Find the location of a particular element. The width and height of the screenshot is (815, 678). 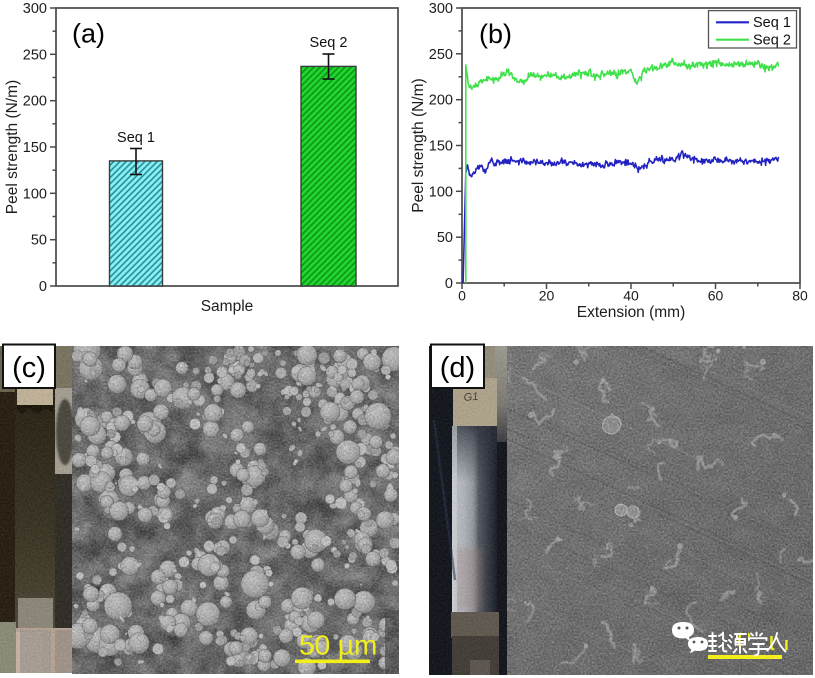

svg-text: (d) is located at coordinates (457, 368).